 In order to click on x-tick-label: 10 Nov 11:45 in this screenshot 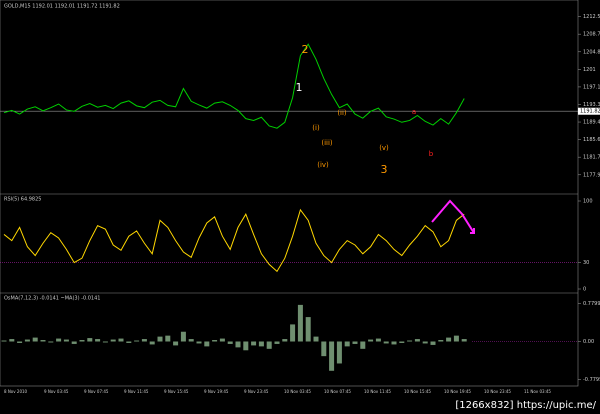, I will do `click(377, 391)`.